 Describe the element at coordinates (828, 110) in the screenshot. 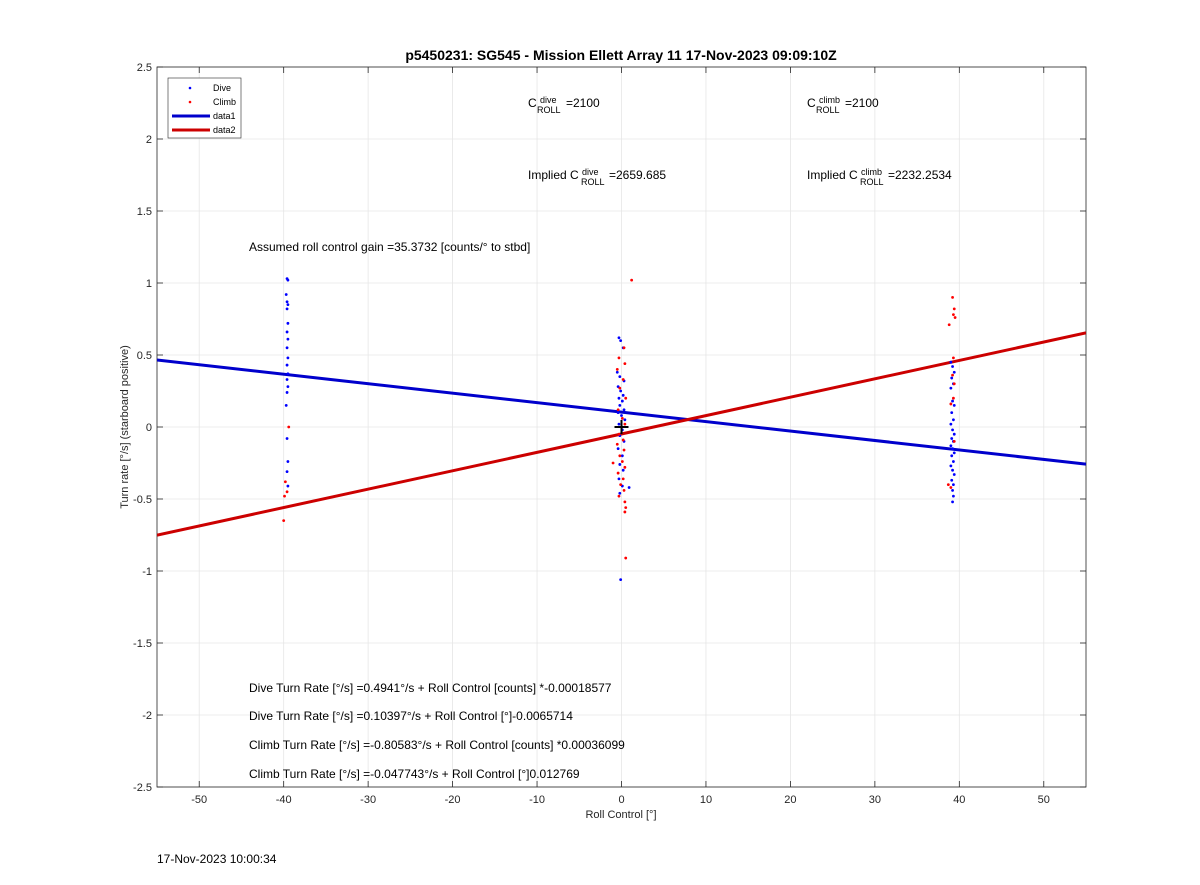

I see `c-climb-sub: ROLL` at that location.